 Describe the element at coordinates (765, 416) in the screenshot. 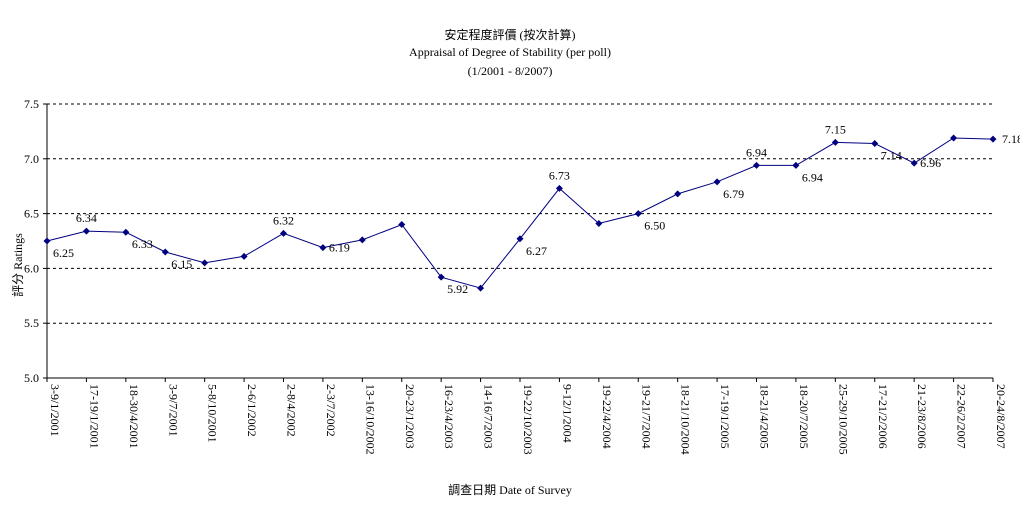

I see `x-tick-label: 18-21/4/2005` at that location.